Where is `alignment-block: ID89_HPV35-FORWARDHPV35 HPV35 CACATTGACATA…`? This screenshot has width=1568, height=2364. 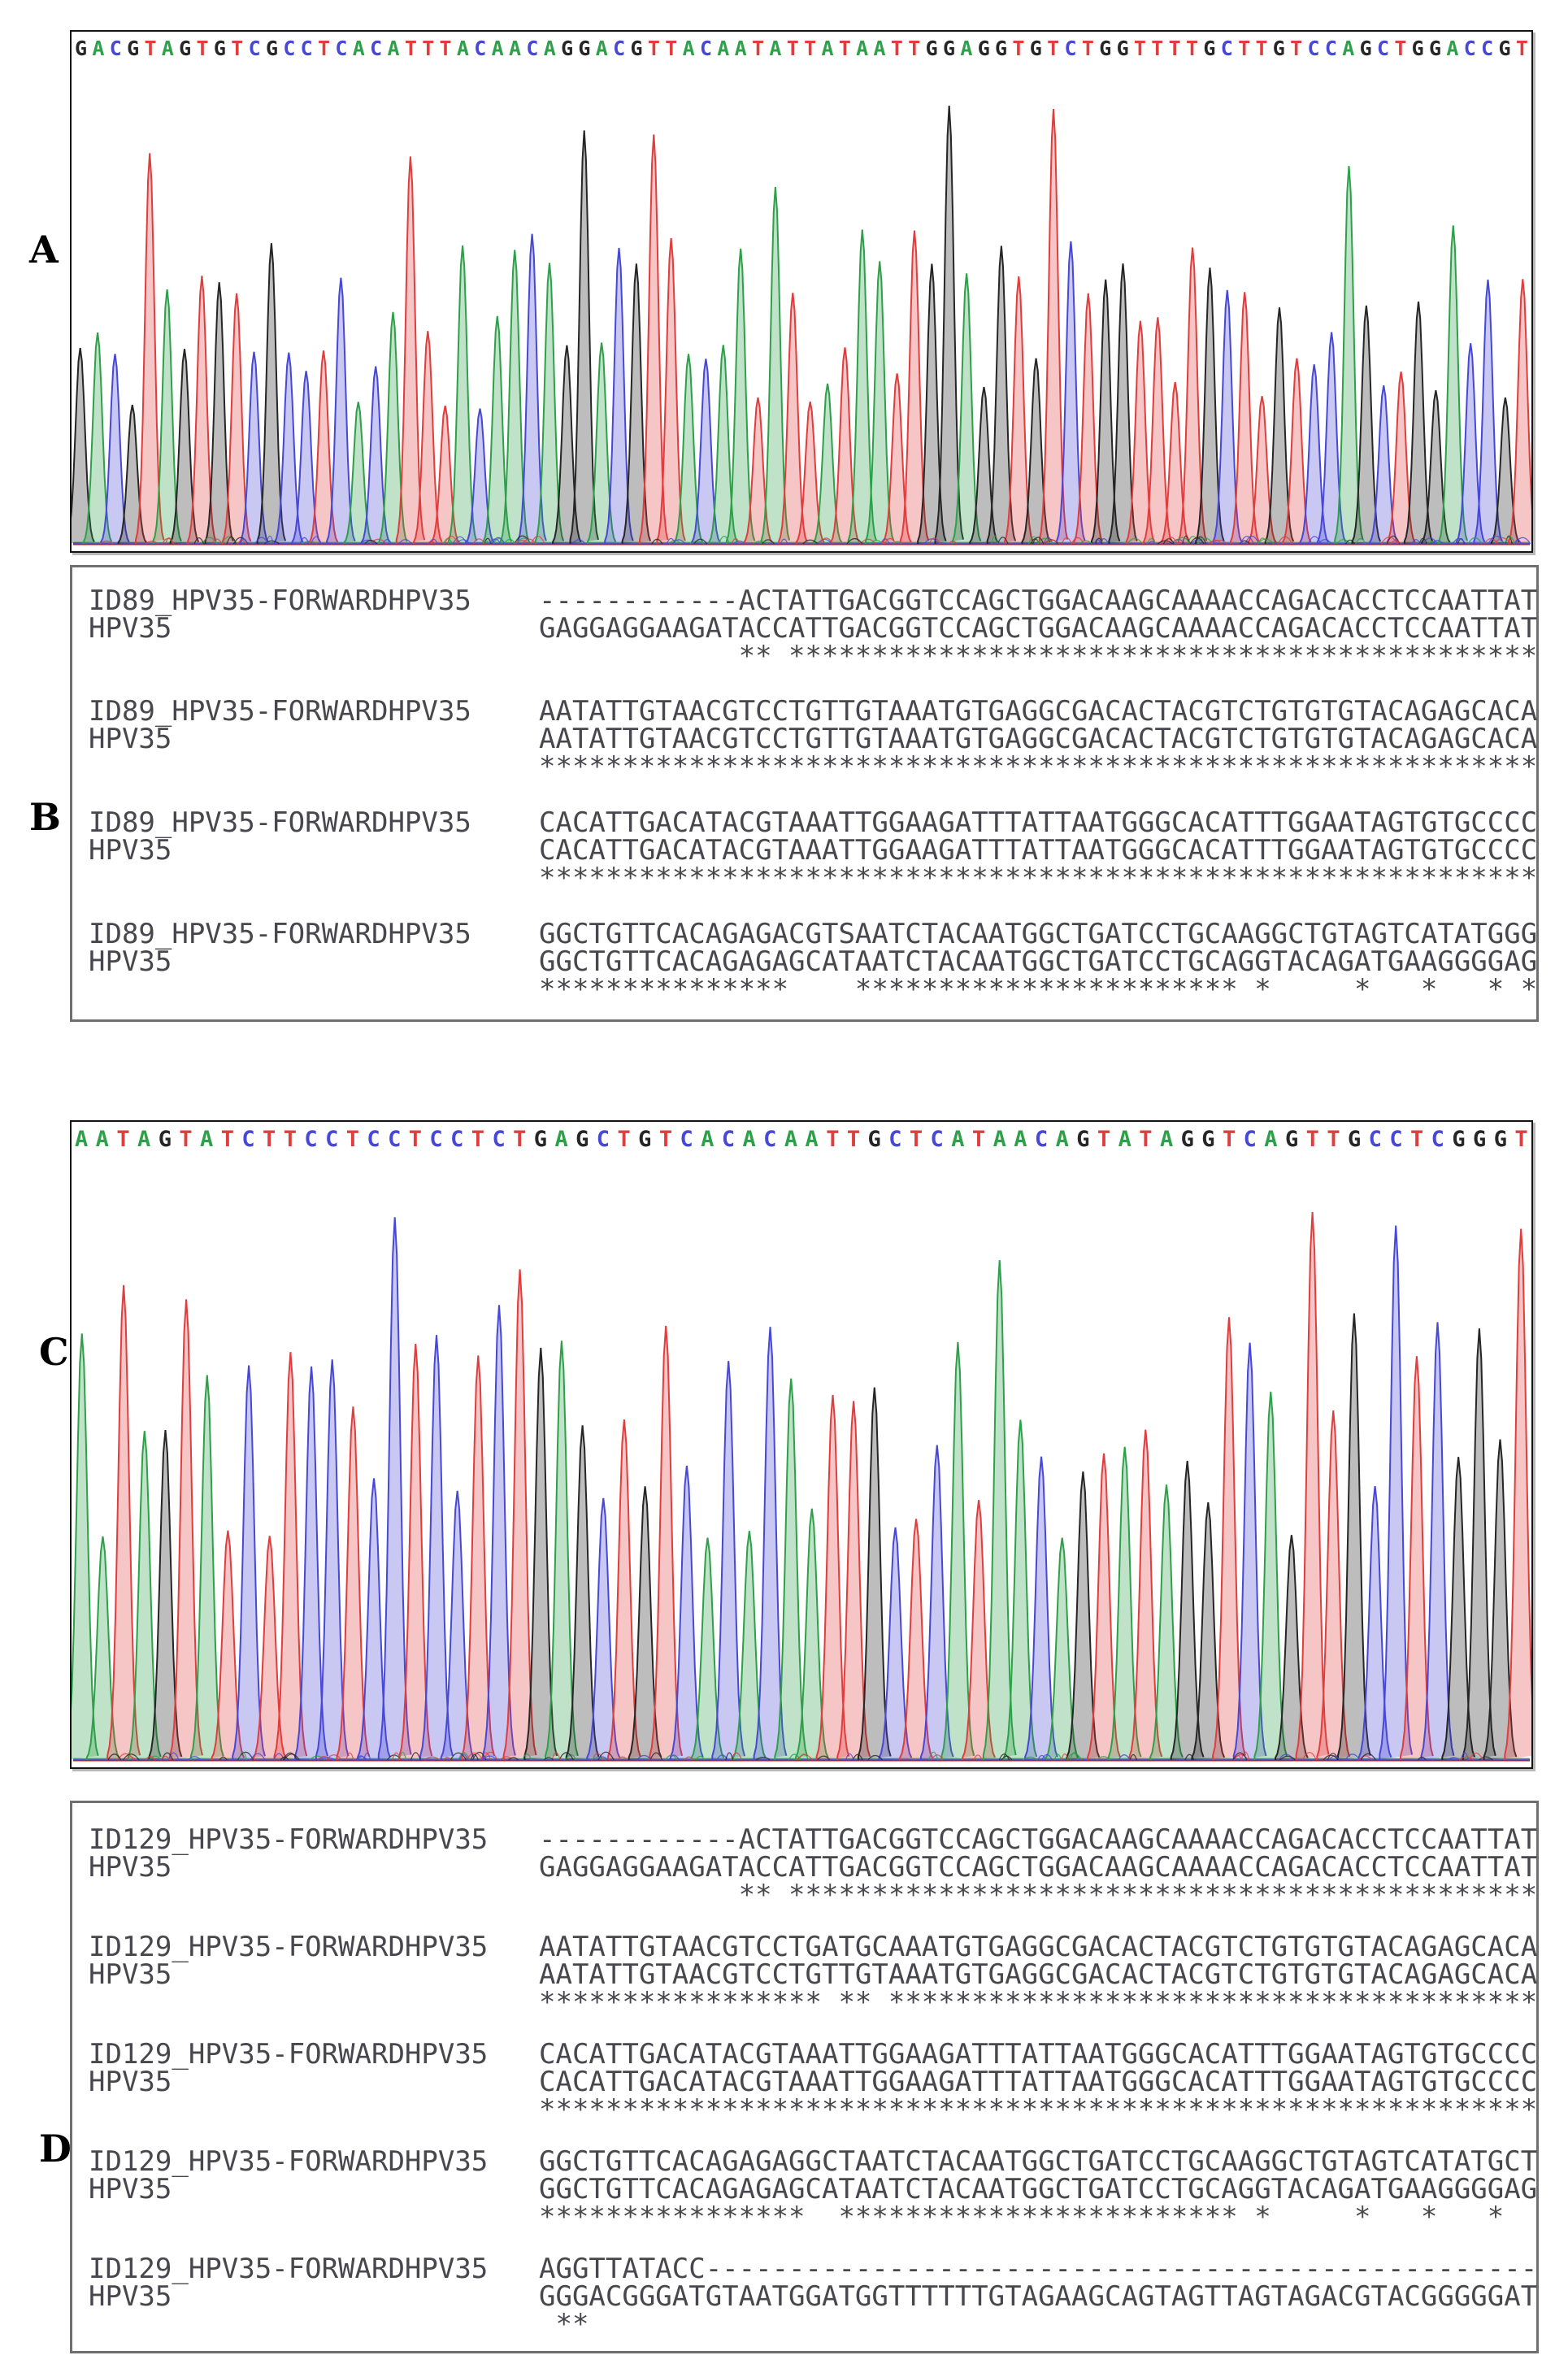
alignment-block: ID89_HPV35-FORWARDHPV35 HPV35 CACATTGACATA… is located at coordinates (804, 849).